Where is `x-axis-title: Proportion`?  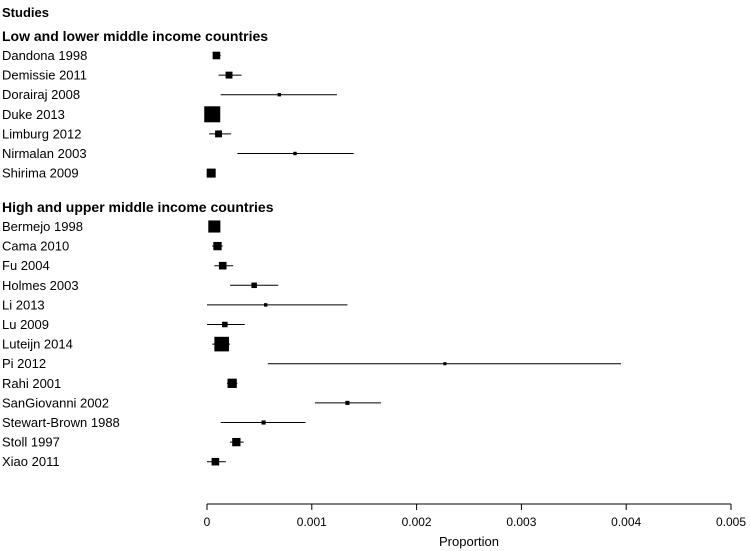 x-axis-title: Proportion is located at coordinates (469, 541).